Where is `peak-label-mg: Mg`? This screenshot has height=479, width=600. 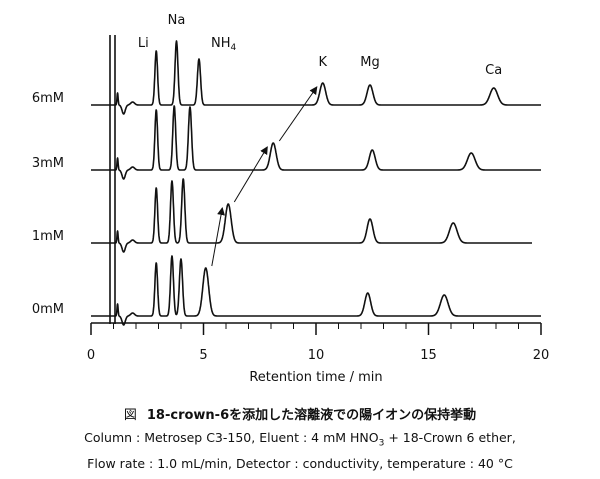
peak-label-mg: Mg is located at coordinates (369, 62).